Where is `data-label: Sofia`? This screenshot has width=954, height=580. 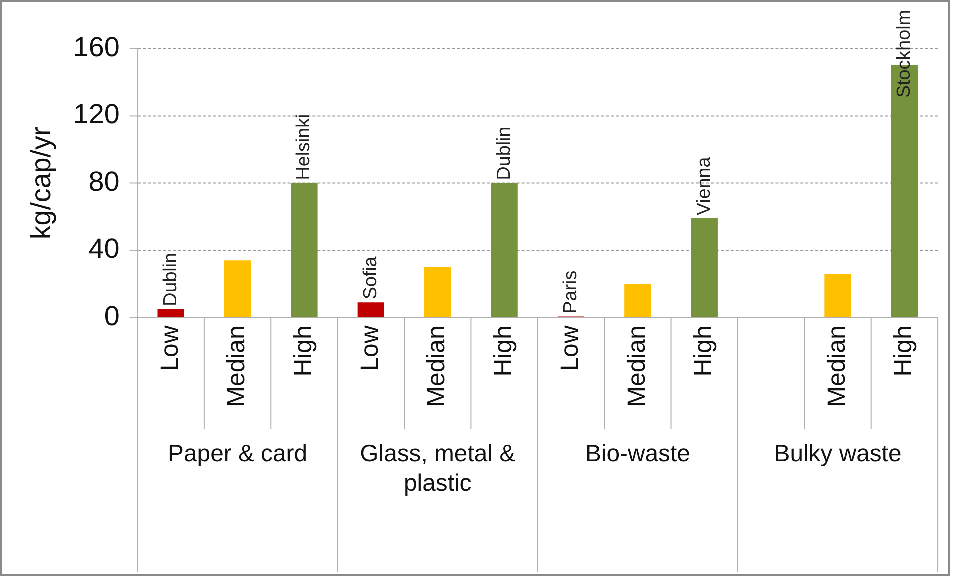
data-label: Sofia is located at coordinates (371, 278).